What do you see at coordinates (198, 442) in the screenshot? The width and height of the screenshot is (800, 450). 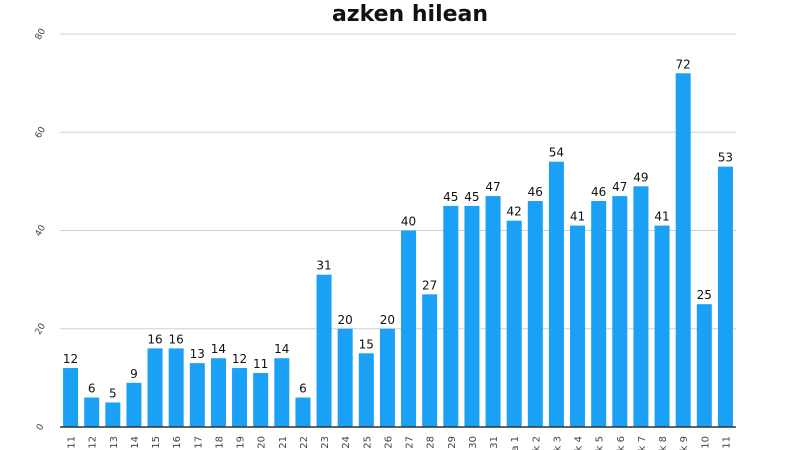 I see `x-tick-label: 17` at bounding box center [198, 442].